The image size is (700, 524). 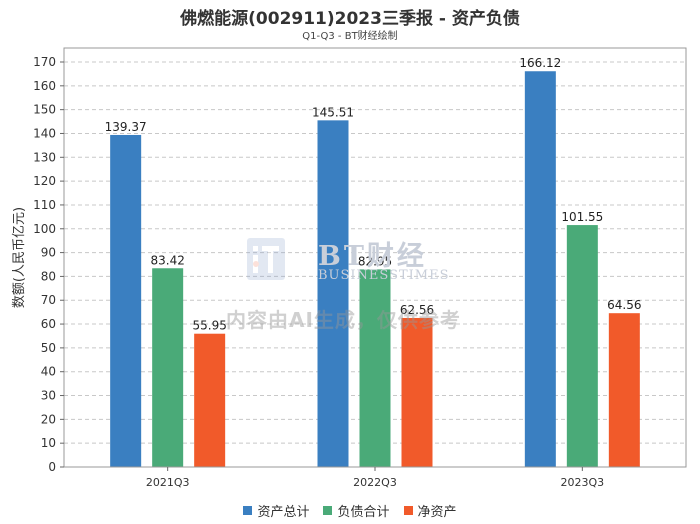 What do you see at coordinates (375, 482) in the screenshot?
I see `x-tick-label: 2022Q3` at bounding box center [375, 482].